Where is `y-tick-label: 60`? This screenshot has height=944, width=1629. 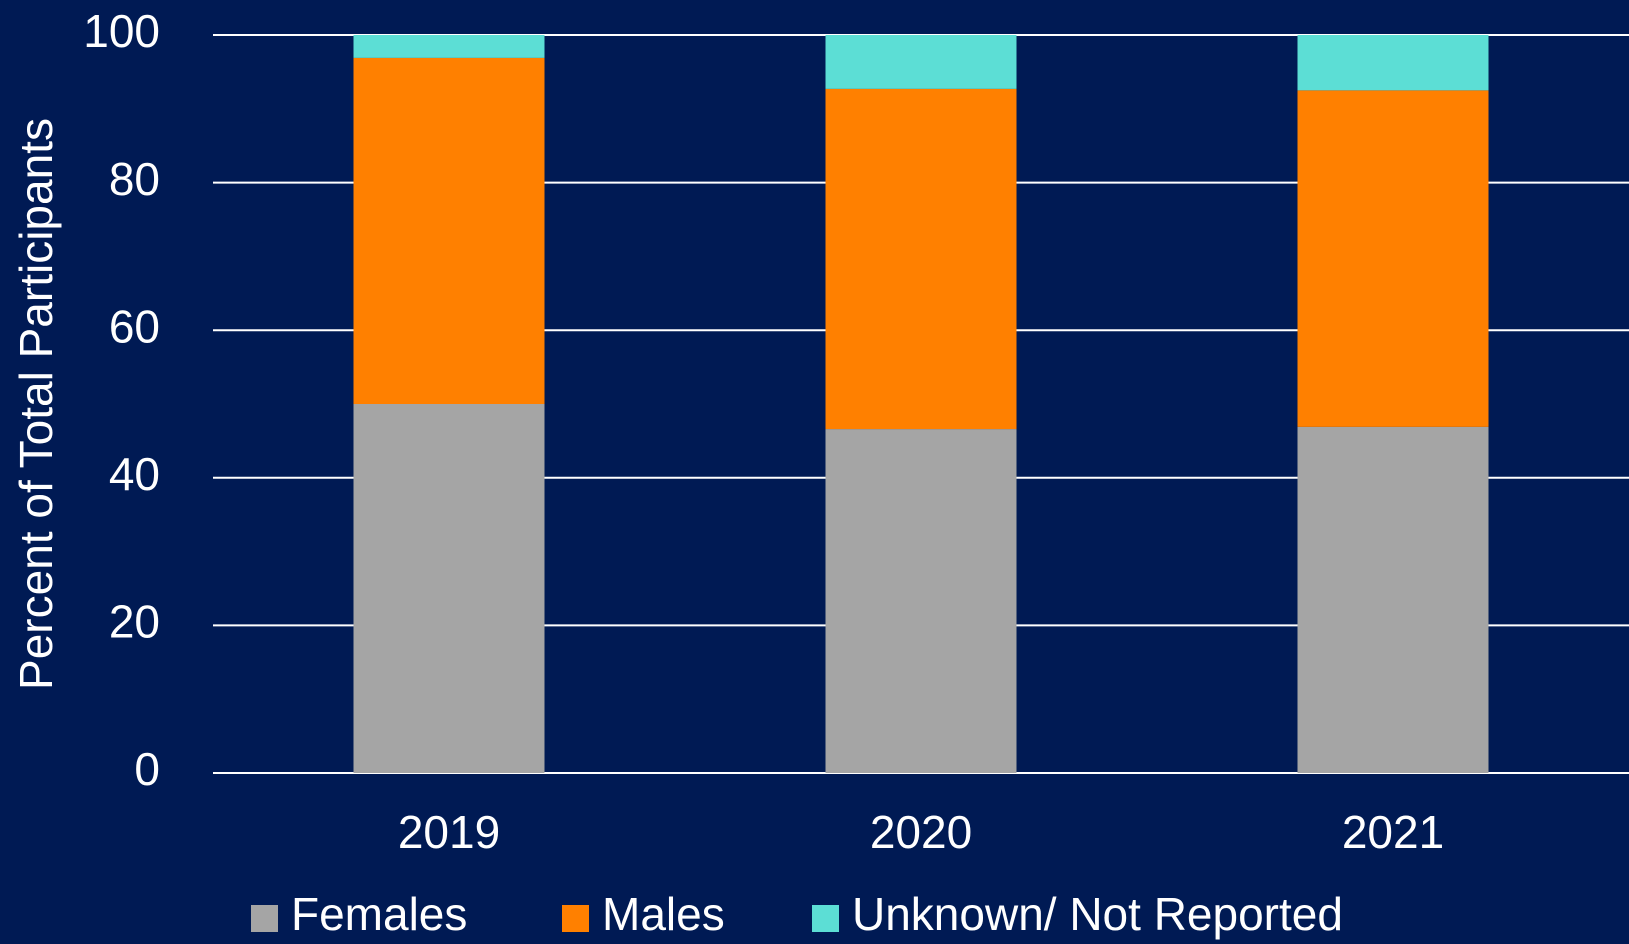
y-tick-label: 60 is located at coordinates (134, 326).